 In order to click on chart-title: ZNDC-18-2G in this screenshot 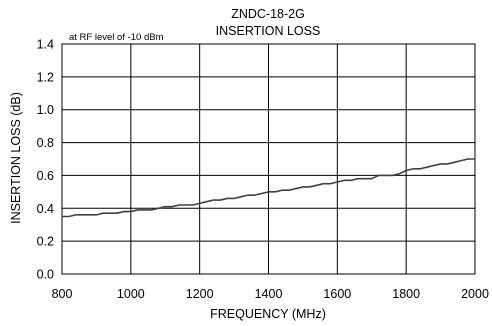, I will do `click(268, 14)`.